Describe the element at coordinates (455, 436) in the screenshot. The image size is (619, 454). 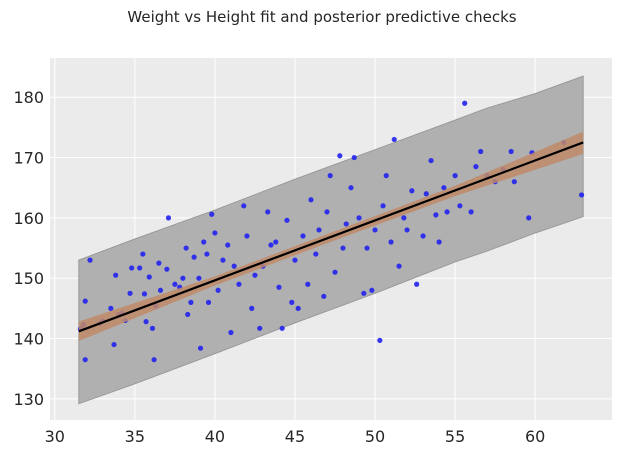
I see `x-tick-label: 55` at that location.